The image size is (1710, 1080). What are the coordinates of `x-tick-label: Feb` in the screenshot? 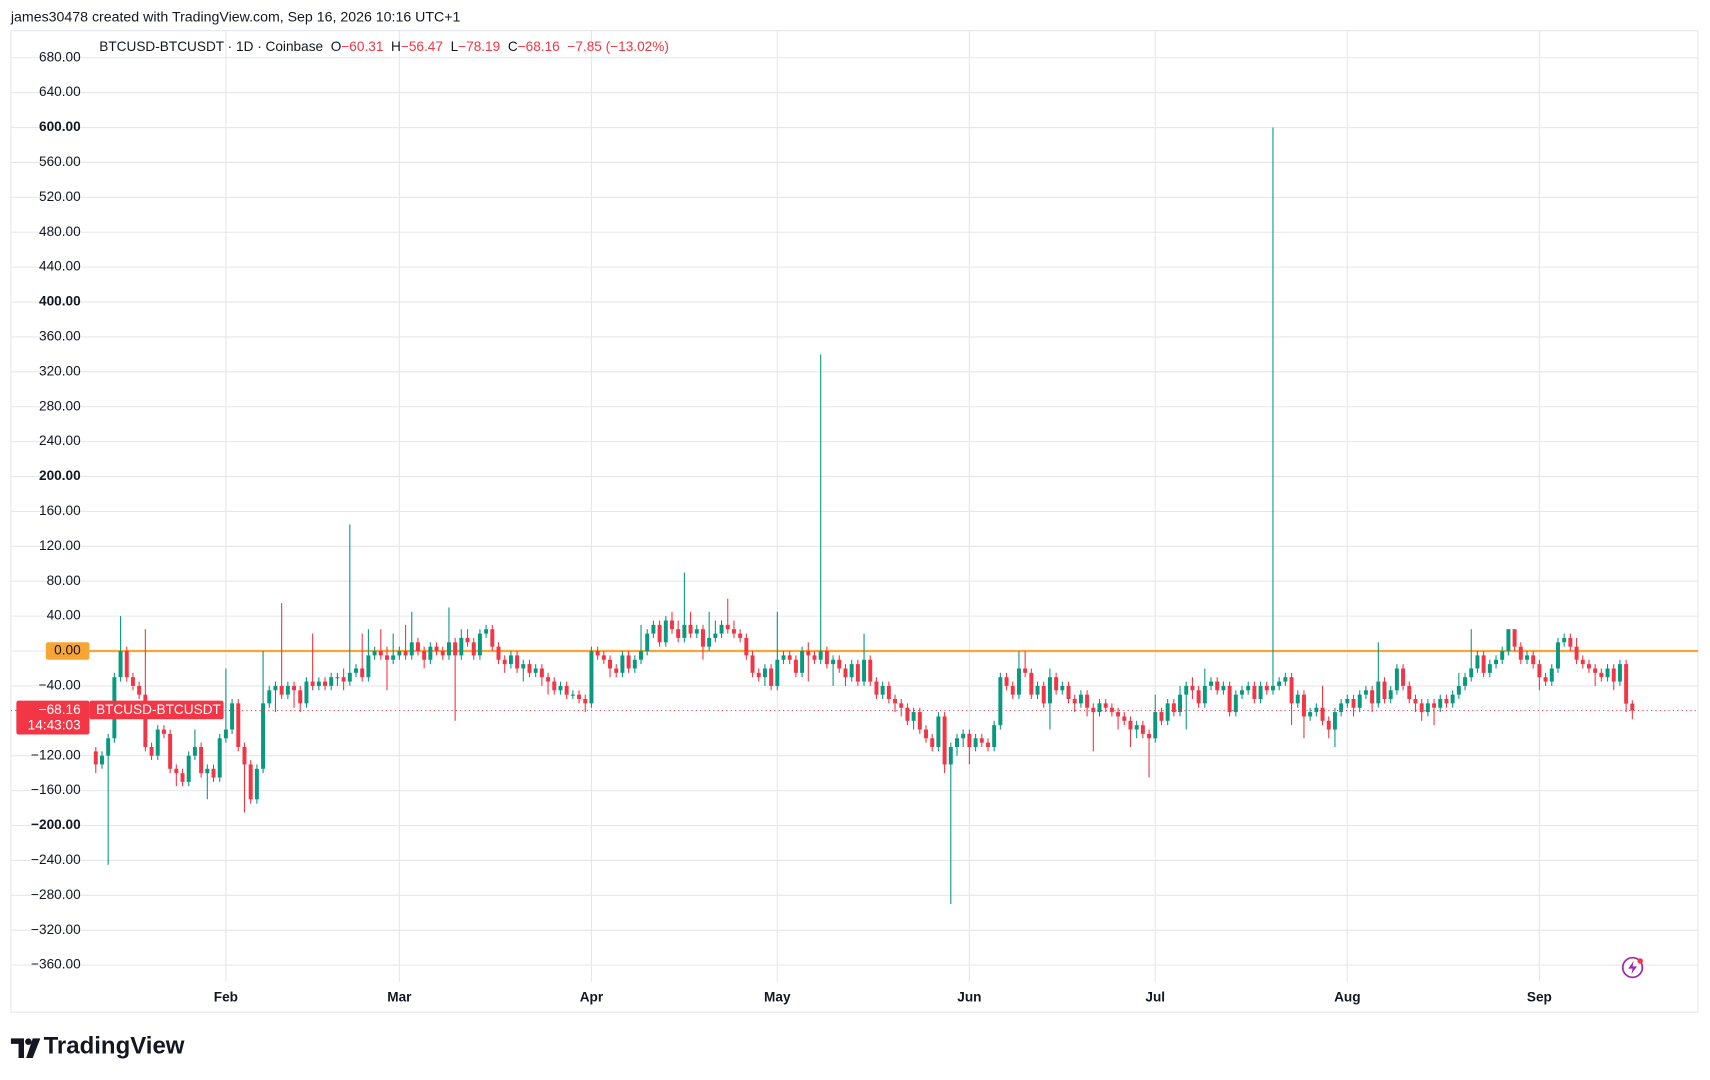 It's located at (226, 997).